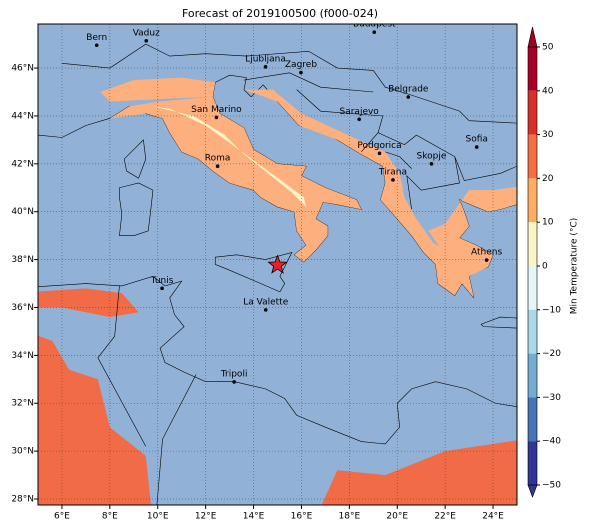 Image resolution: width=592 pixels, height=529 pixels. Describe the element at coordinates (22, 260) in the screenshot. I see `y-tick-label: 38°N` at that location.